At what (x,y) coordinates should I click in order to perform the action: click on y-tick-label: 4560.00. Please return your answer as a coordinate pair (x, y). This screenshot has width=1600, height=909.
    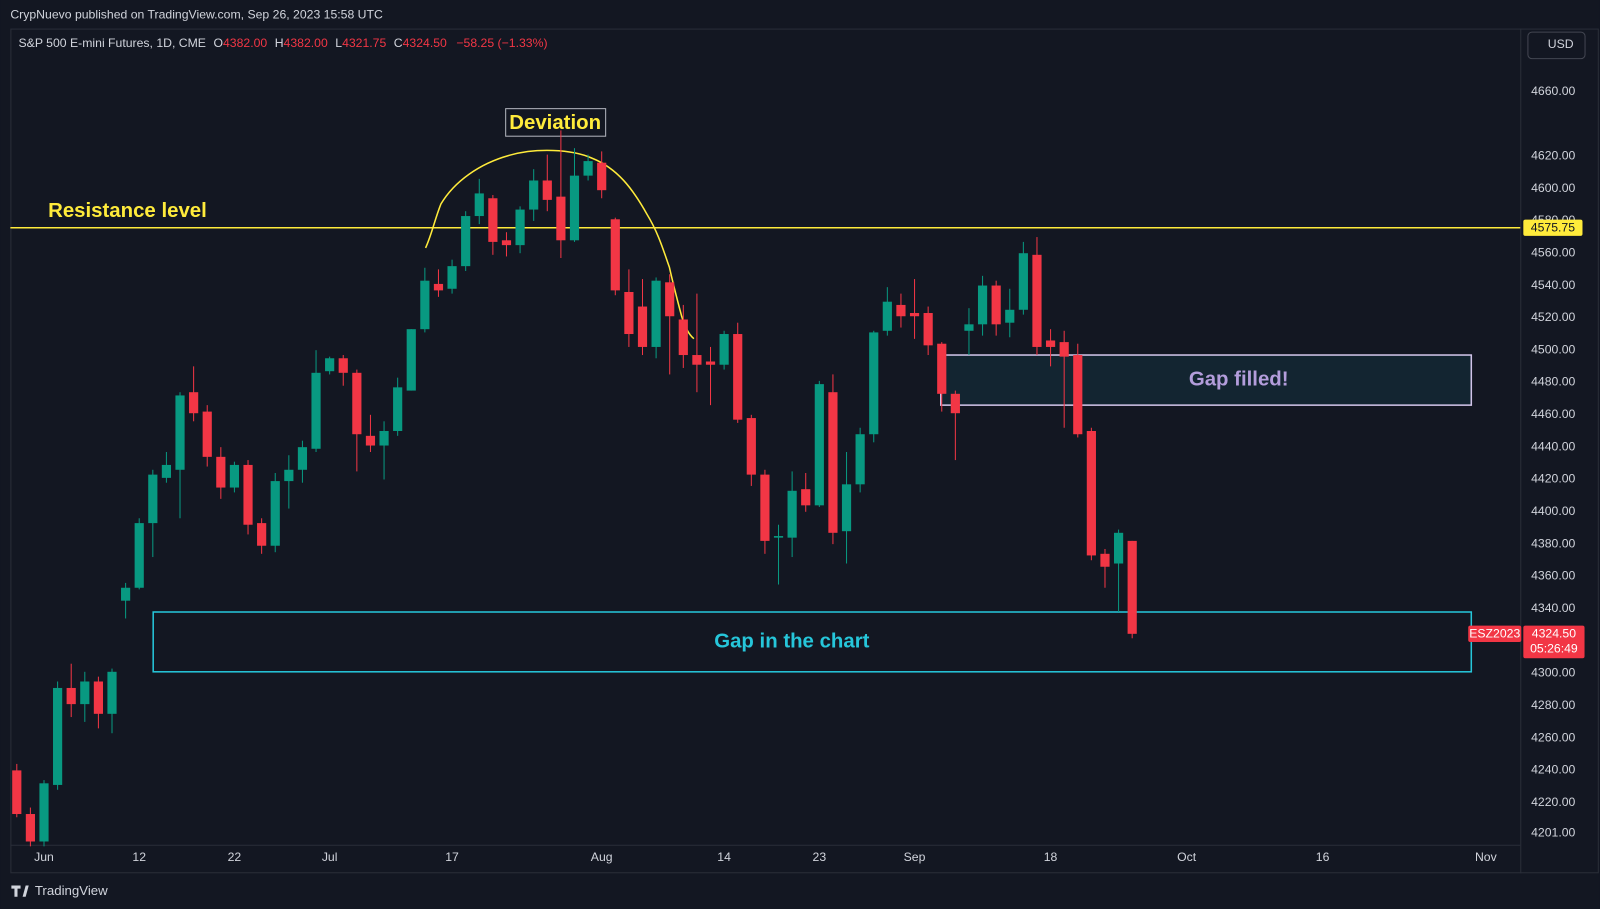
    Looking at the image, I should click on (1553, 252).